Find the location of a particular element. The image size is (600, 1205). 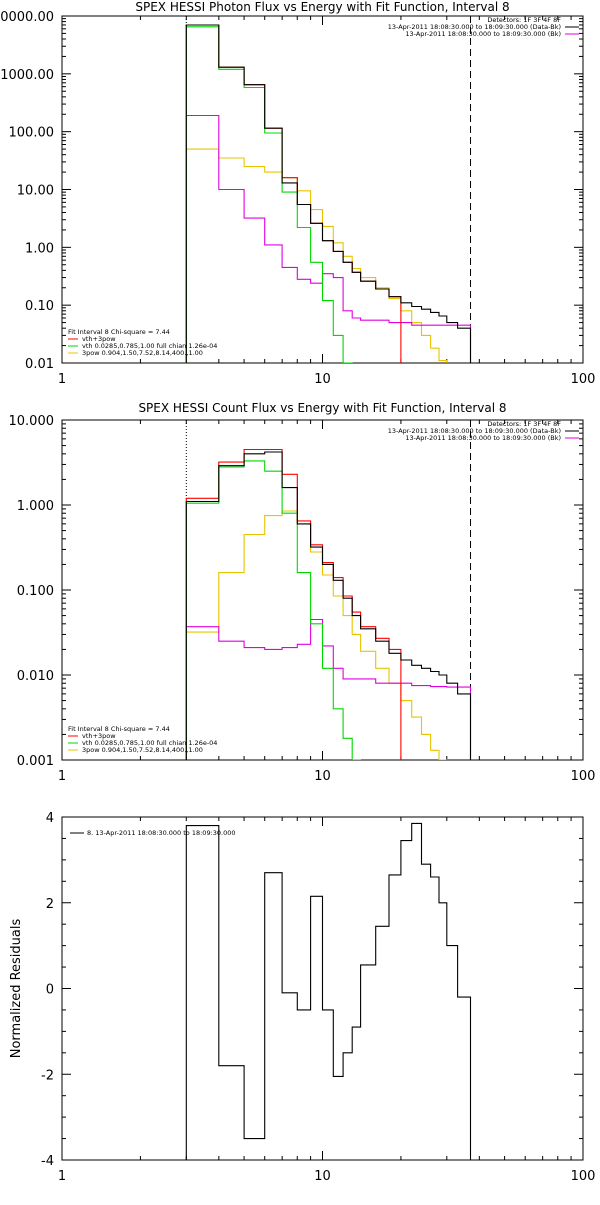

series-line-red is located at coordinates (293, 193).